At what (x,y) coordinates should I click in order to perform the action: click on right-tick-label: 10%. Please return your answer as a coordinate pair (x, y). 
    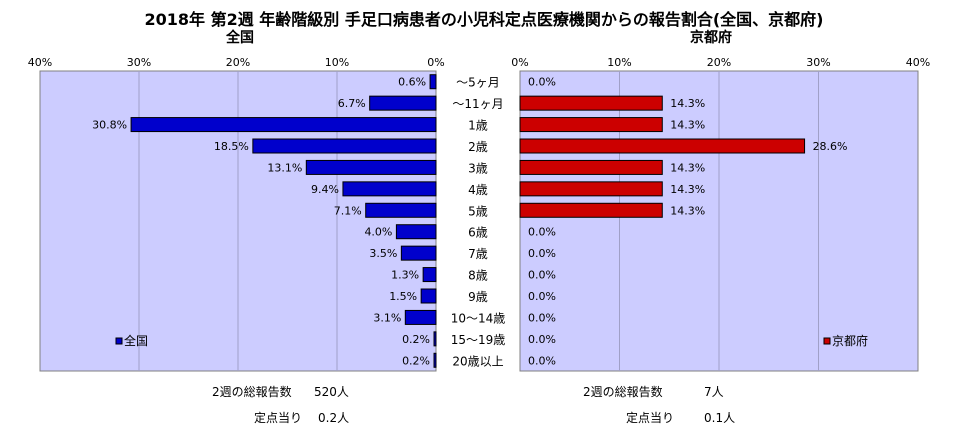
    Looking at the image, I should click on (619, 62).